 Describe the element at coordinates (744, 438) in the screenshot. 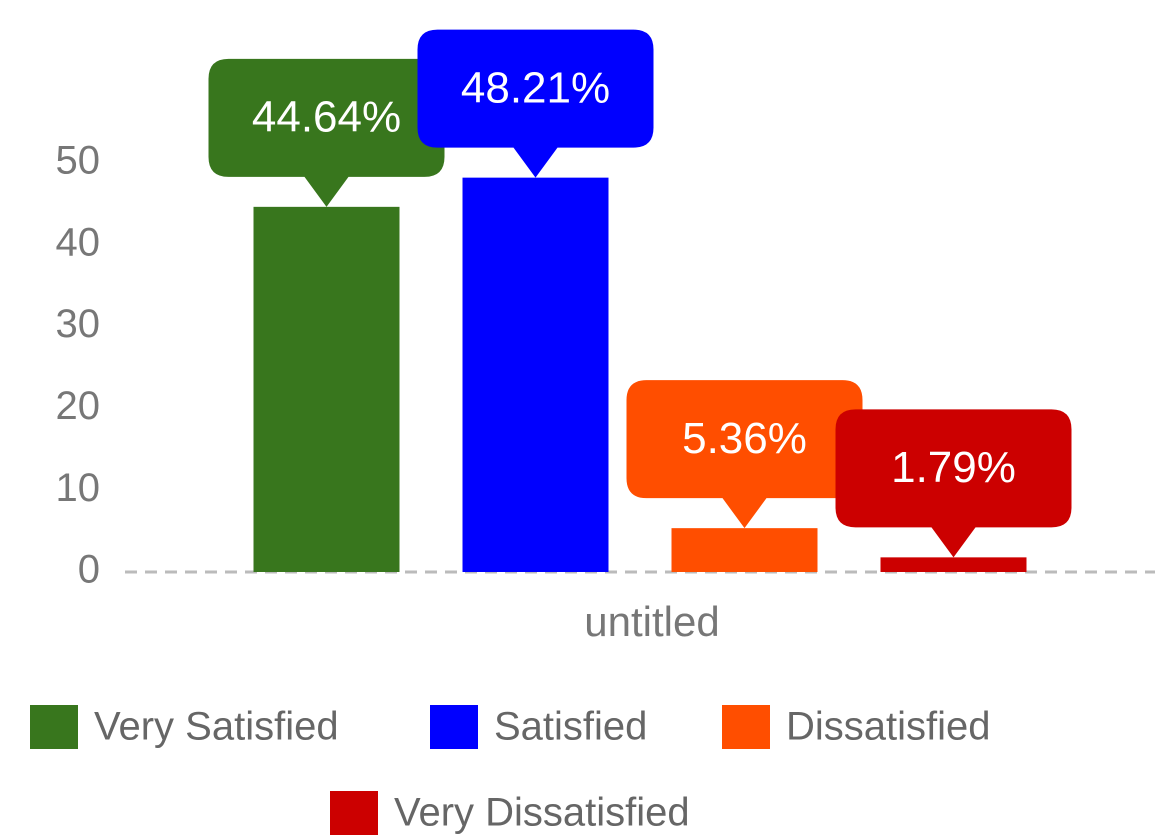

I see `data-label: 5.36%` at that location.